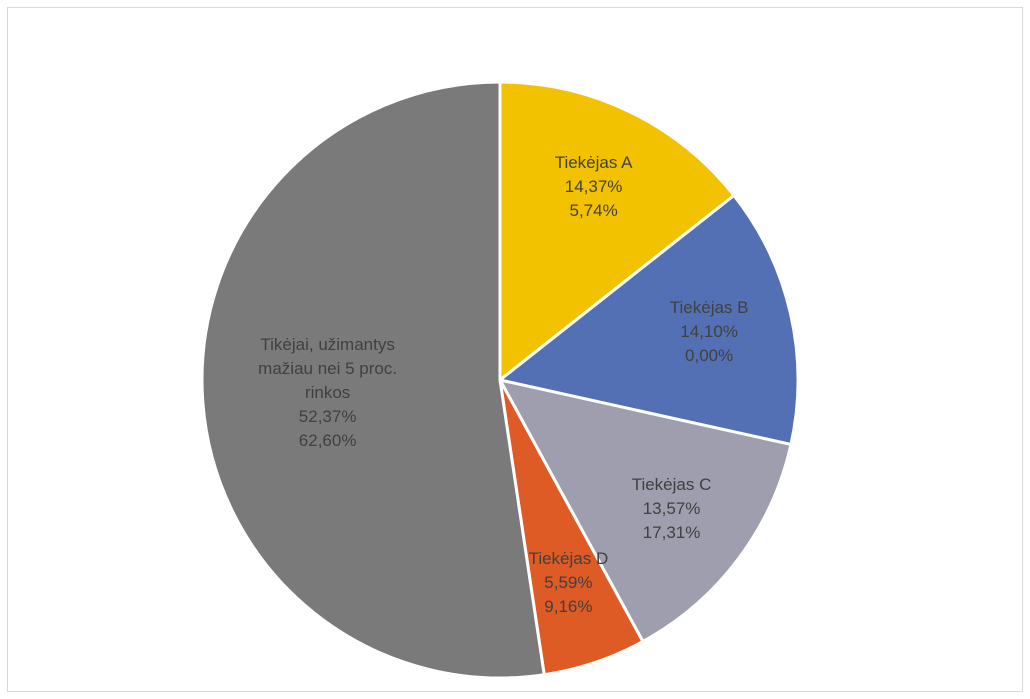 Image resolution: width=1030 pixels, height=699 pixels. Describe the element at coordinates (709, 356) in the screenshot. I see `label-second-value: 0,00%` at that location.